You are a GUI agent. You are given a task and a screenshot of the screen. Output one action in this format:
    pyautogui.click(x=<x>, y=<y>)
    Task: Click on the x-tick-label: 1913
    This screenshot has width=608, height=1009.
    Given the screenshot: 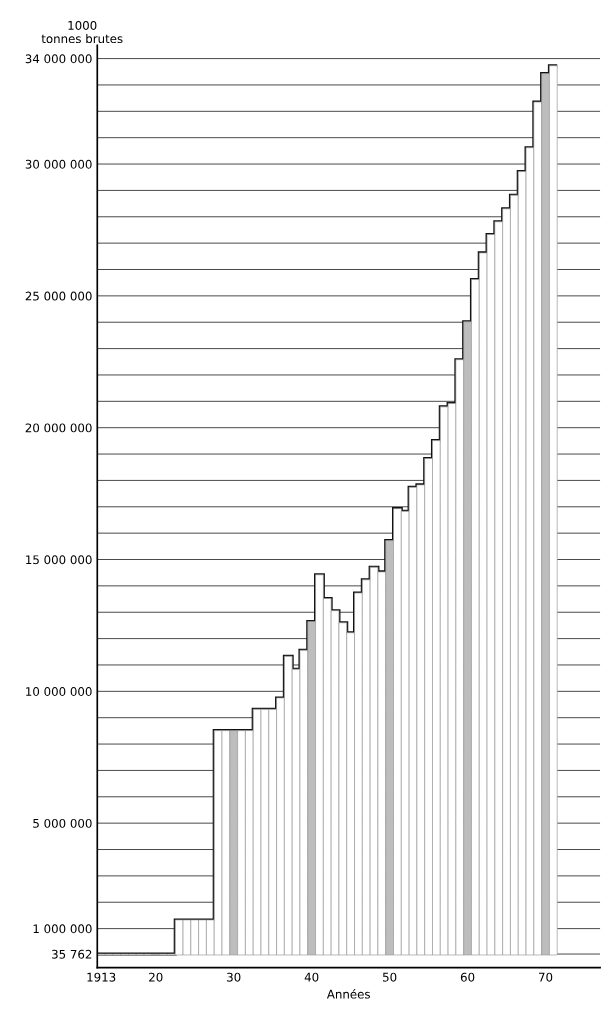 What is the action you would take?
    pyautogui.click(x=101, y=977)
    